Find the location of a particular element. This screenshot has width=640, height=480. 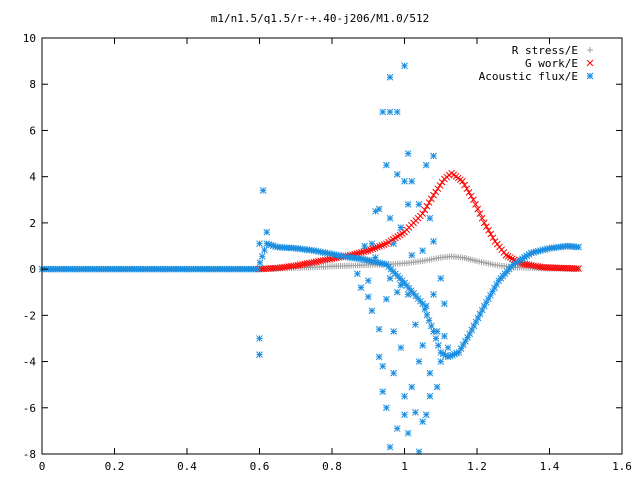

x-tick-label: 1.2 is located at coordinates (477, 466).